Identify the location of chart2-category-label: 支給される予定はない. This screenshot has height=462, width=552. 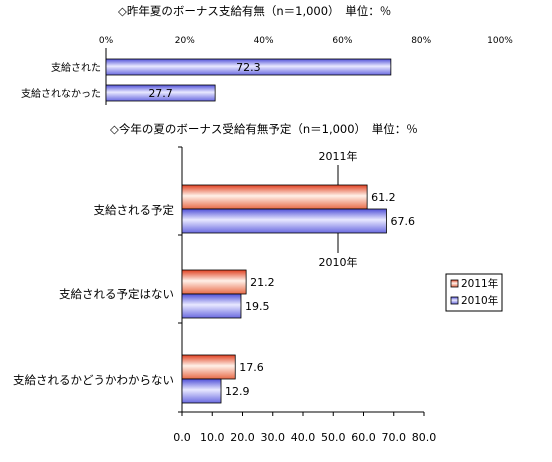
(116, 294).